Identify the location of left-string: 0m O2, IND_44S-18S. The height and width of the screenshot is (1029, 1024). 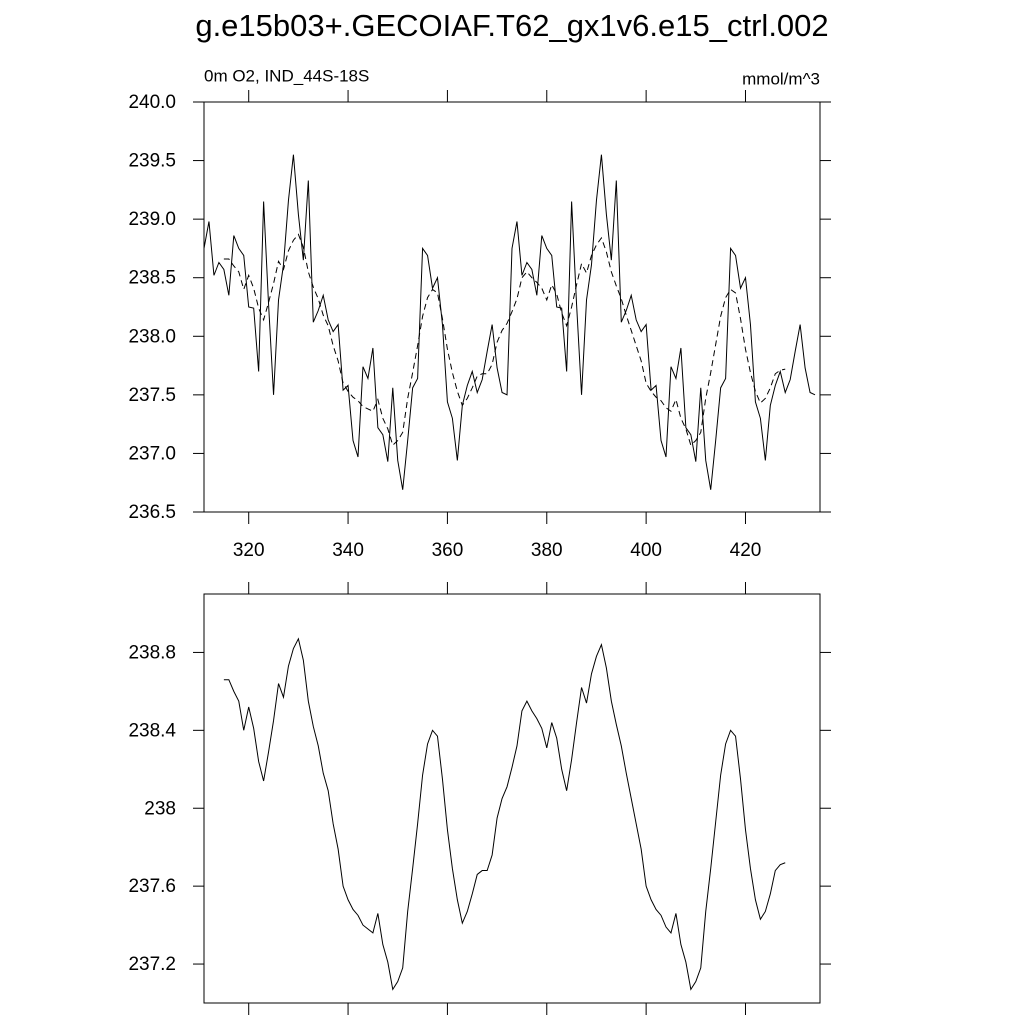
(286, 75).